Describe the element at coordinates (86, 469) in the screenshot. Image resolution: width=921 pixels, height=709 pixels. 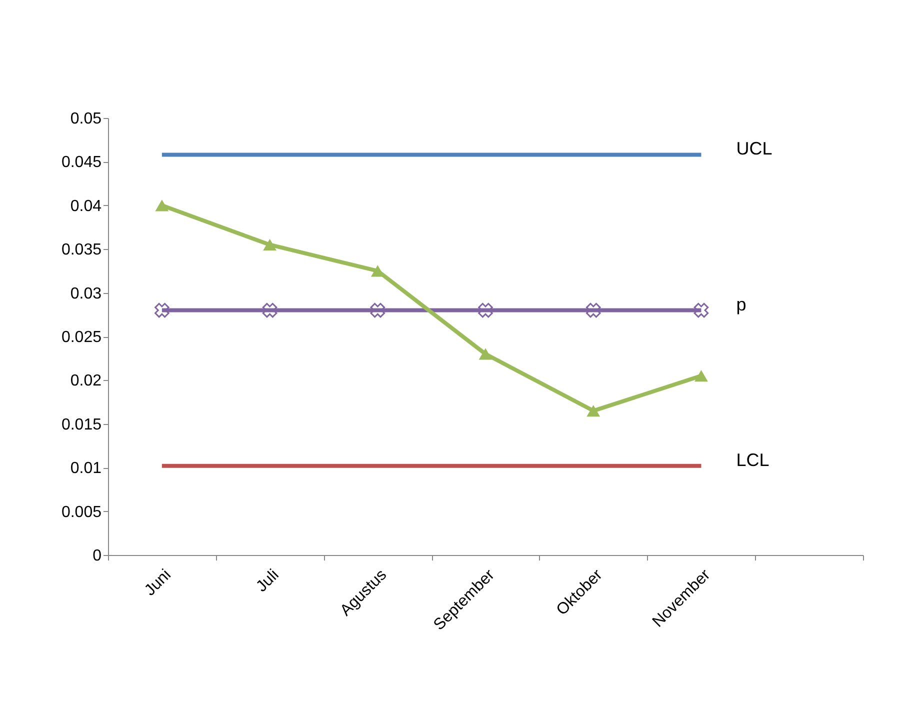
I see `y-tick-label: 0.01` at that location.